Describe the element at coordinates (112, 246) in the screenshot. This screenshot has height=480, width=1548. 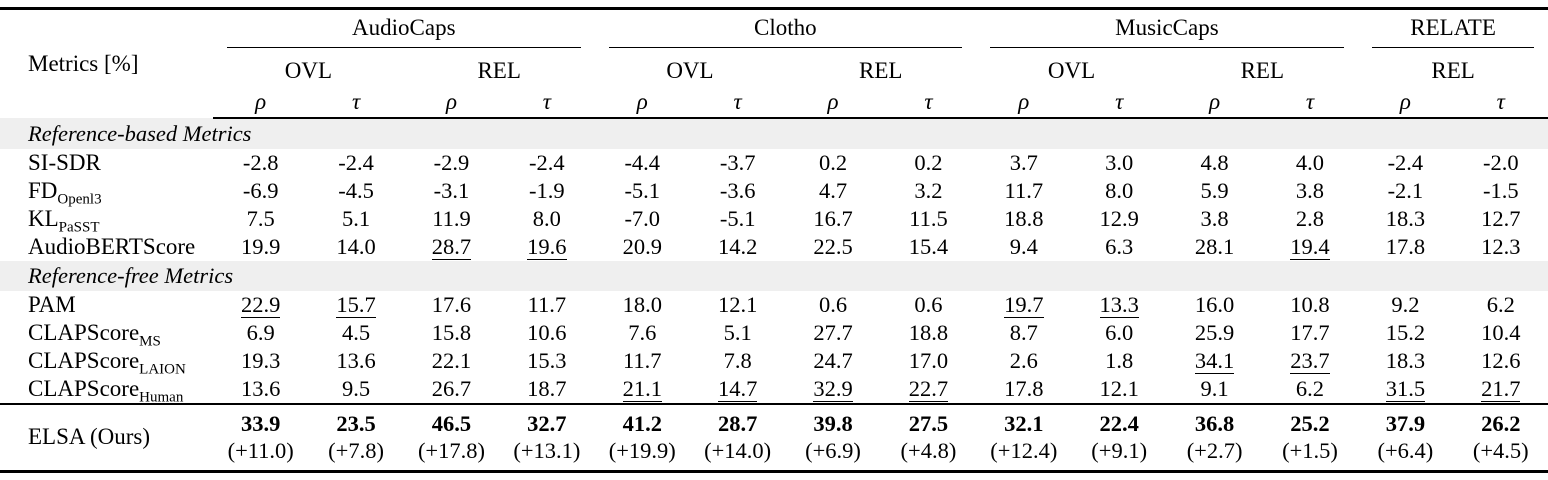
I see `metric-name-base: AudioBERTScore` at that location.